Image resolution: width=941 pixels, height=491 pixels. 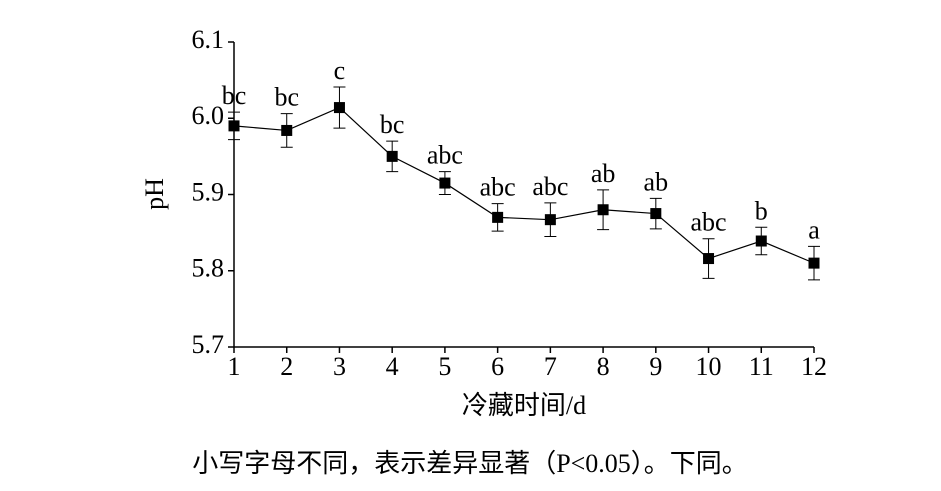 What do you see at coordinates (444, 366) in the screenshot?
I see `x-tick-label: 5` at bounding box center [444, 366].